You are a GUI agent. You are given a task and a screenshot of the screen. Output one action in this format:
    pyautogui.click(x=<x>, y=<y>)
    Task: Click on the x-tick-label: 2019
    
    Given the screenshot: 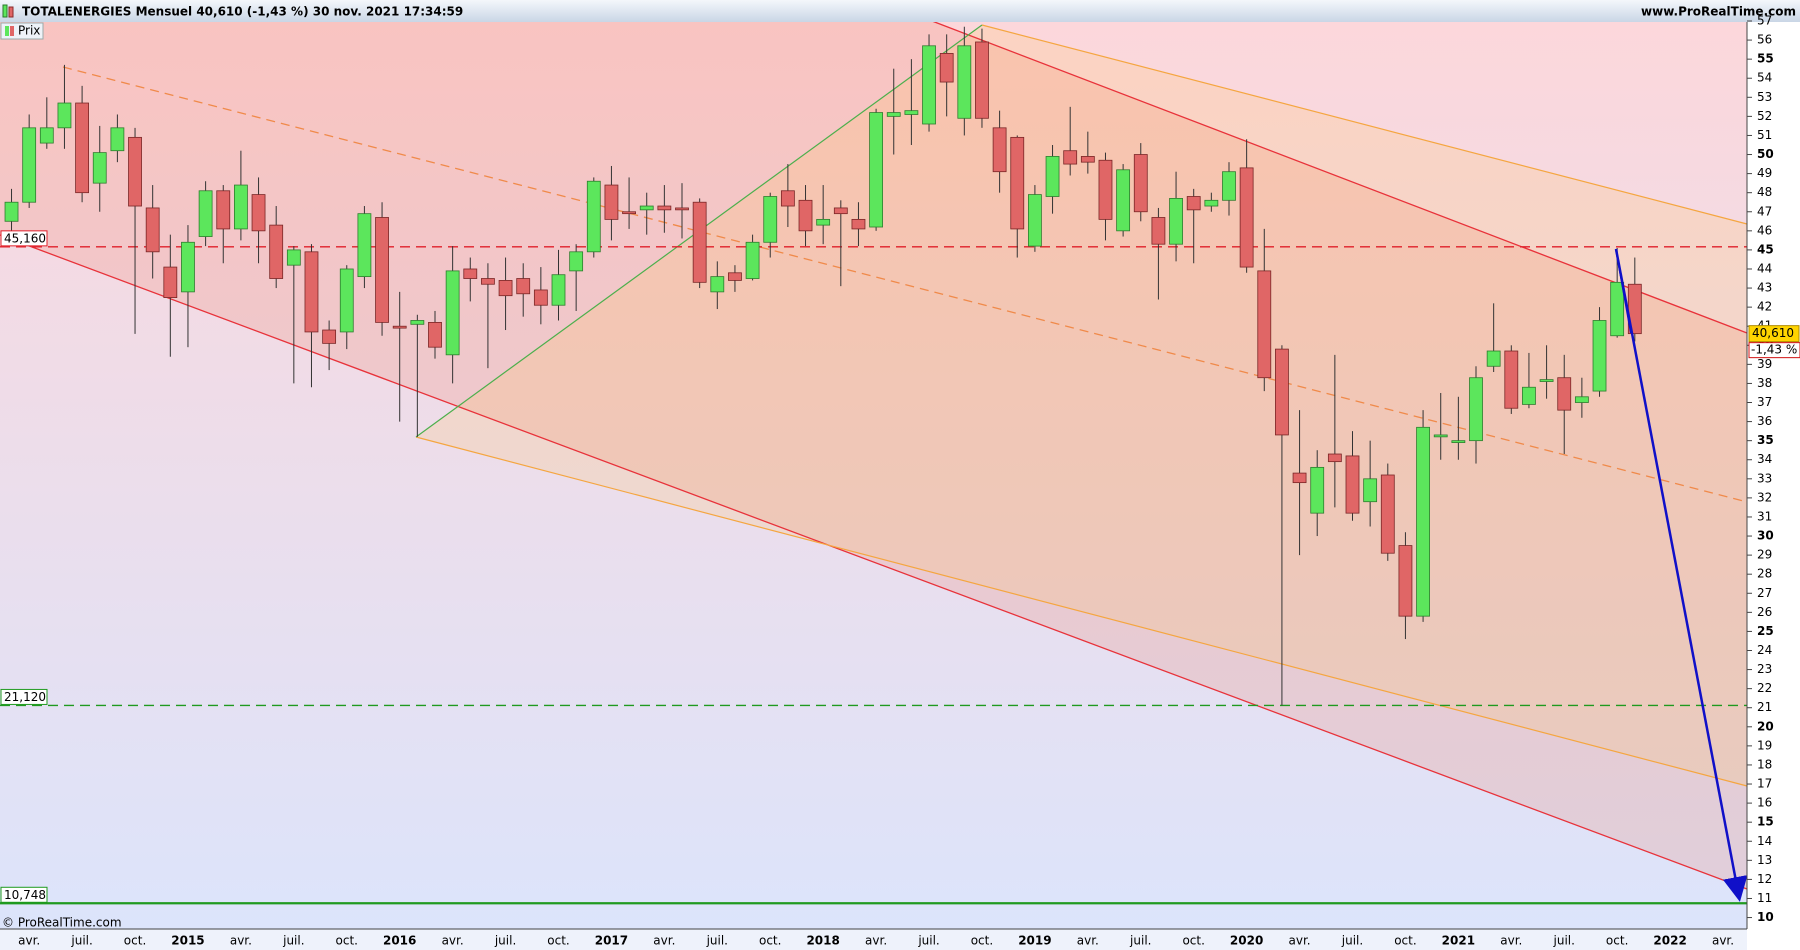 What is the action you would take?
    pyautogui.click(x=1034, y=941)
    